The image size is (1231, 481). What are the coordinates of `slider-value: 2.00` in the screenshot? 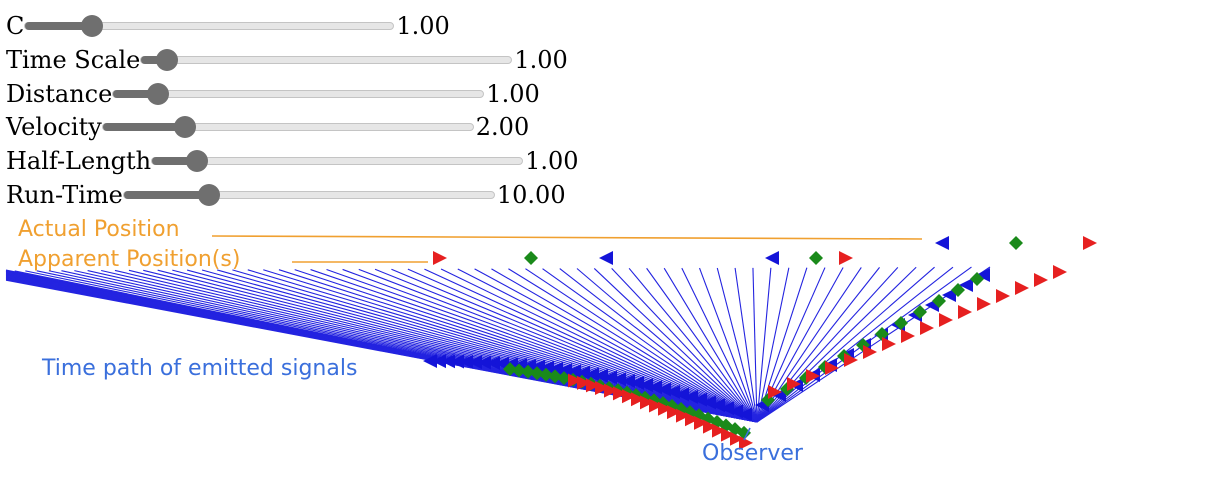 It's located at (502, 127).